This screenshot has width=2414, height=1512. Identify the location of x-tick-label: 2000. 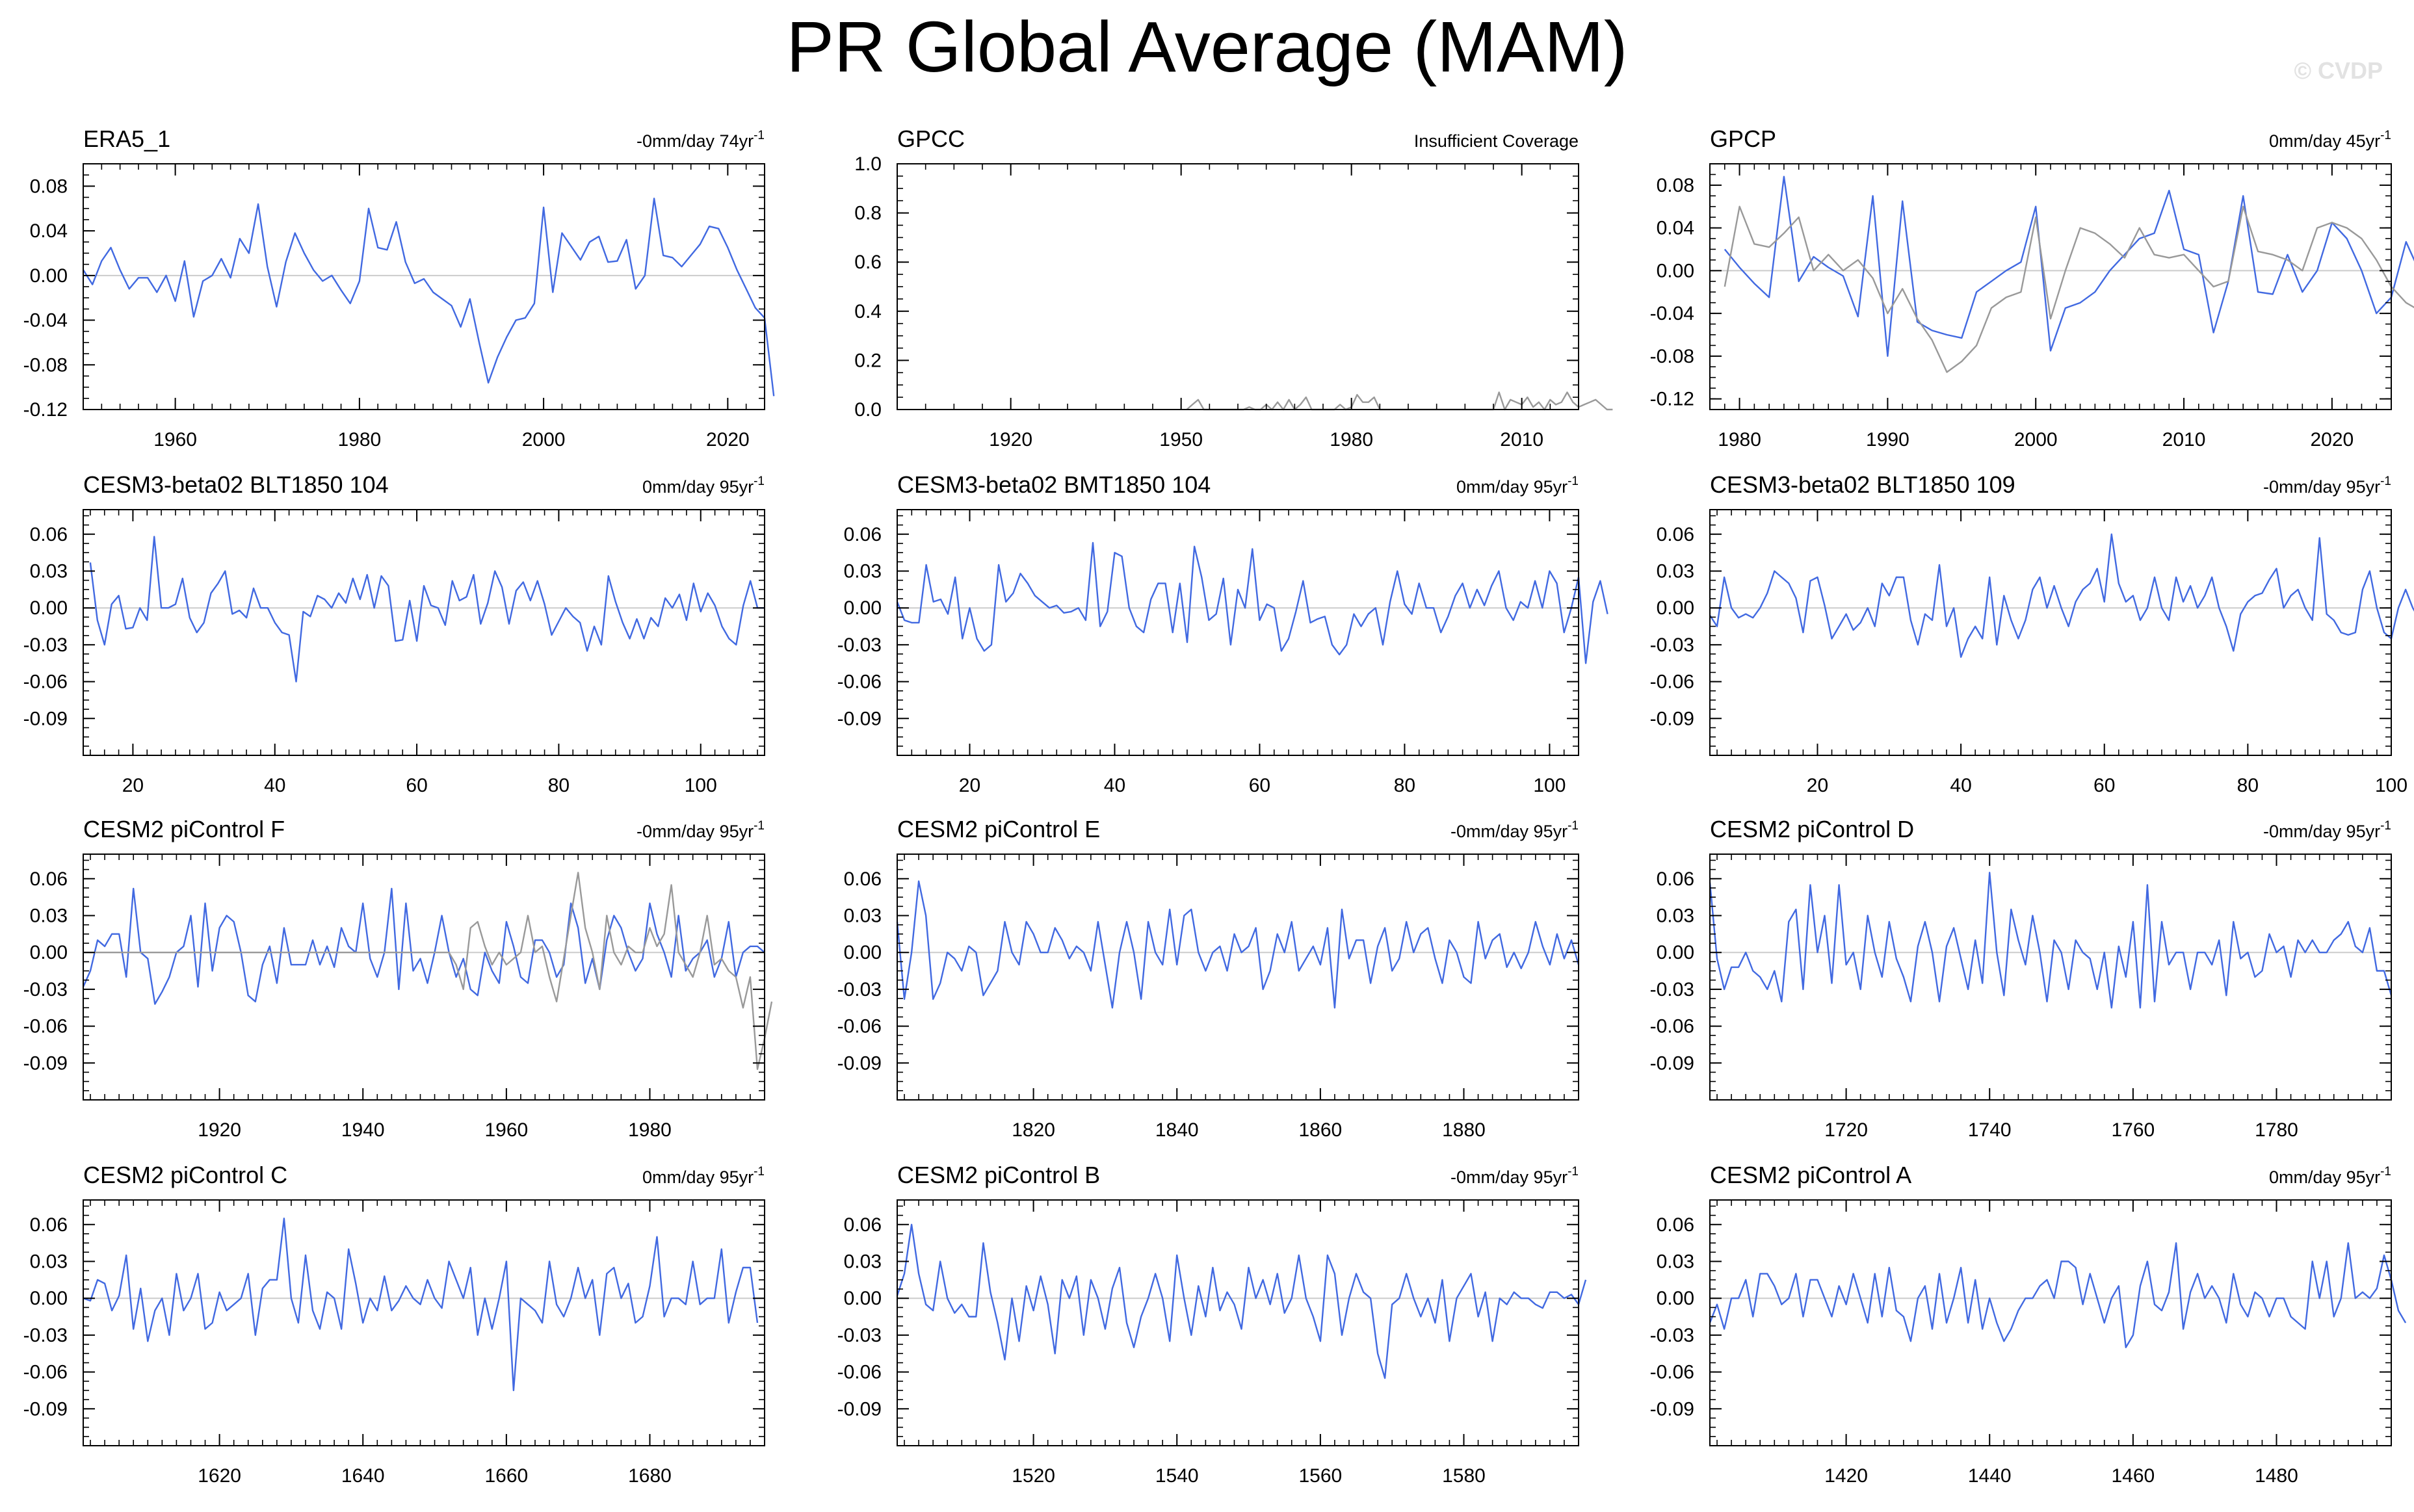
(544, 439).